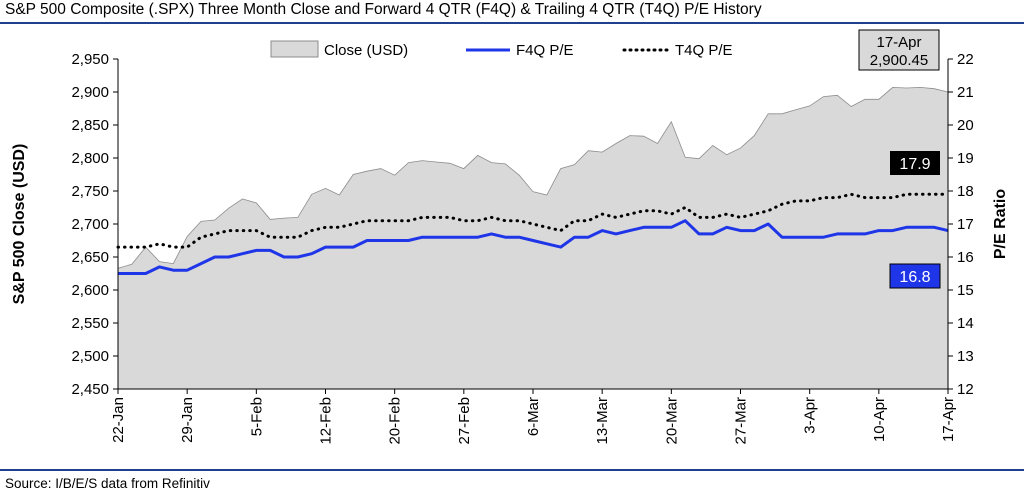  What do you see at coordinates (810, 415) in the screenshot?
I see `x-tick-label: 3-Apr` at bounding box center [810, 415].